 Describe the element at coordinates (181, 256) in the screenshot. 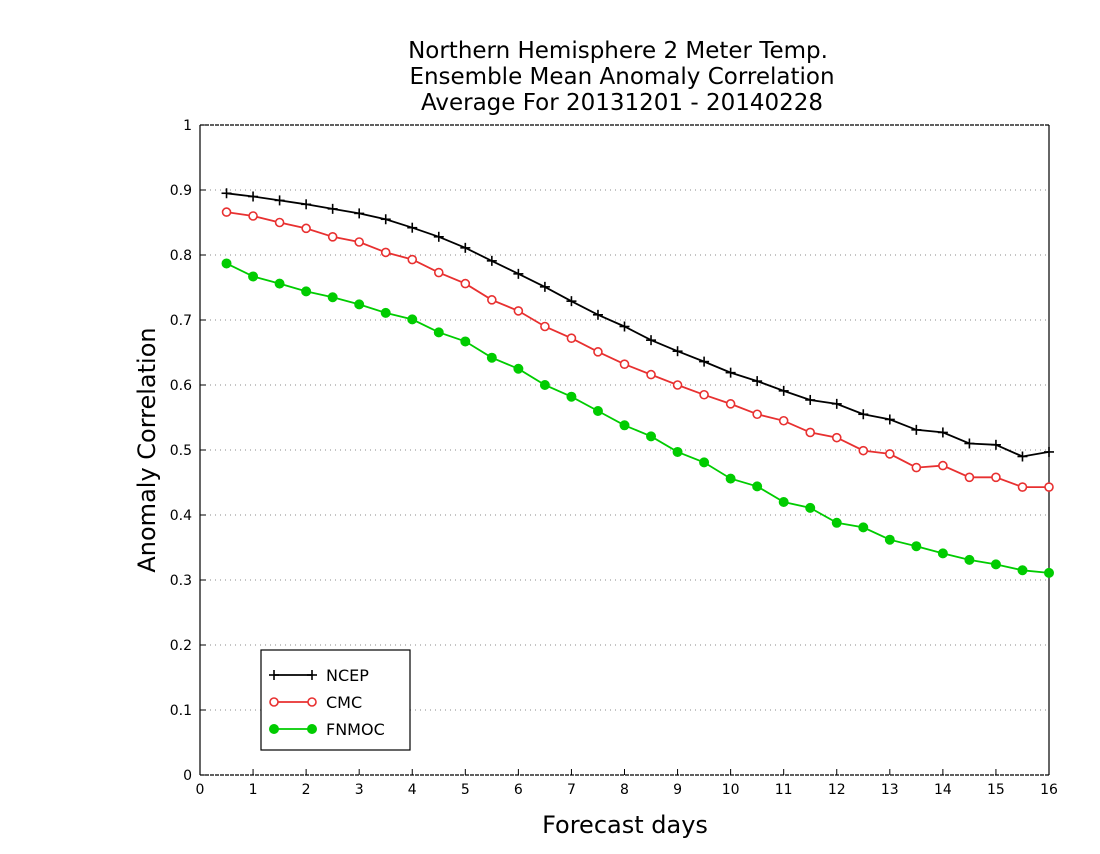

I see `y-tick-label-8: 0.8` at that location.